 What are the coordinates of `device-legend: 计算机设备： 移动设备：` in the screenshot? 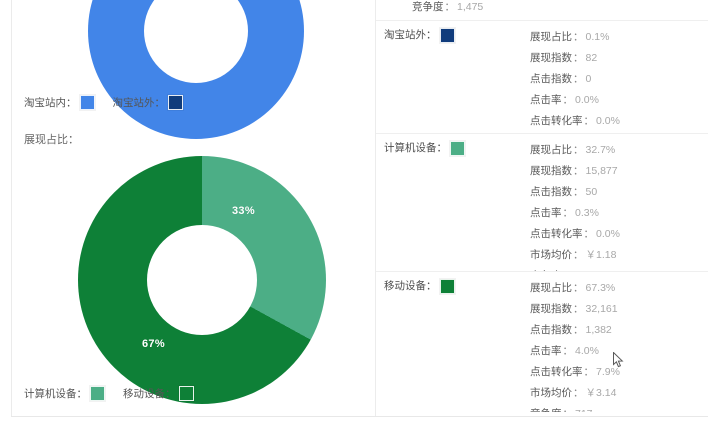 It's located at (109, 393).